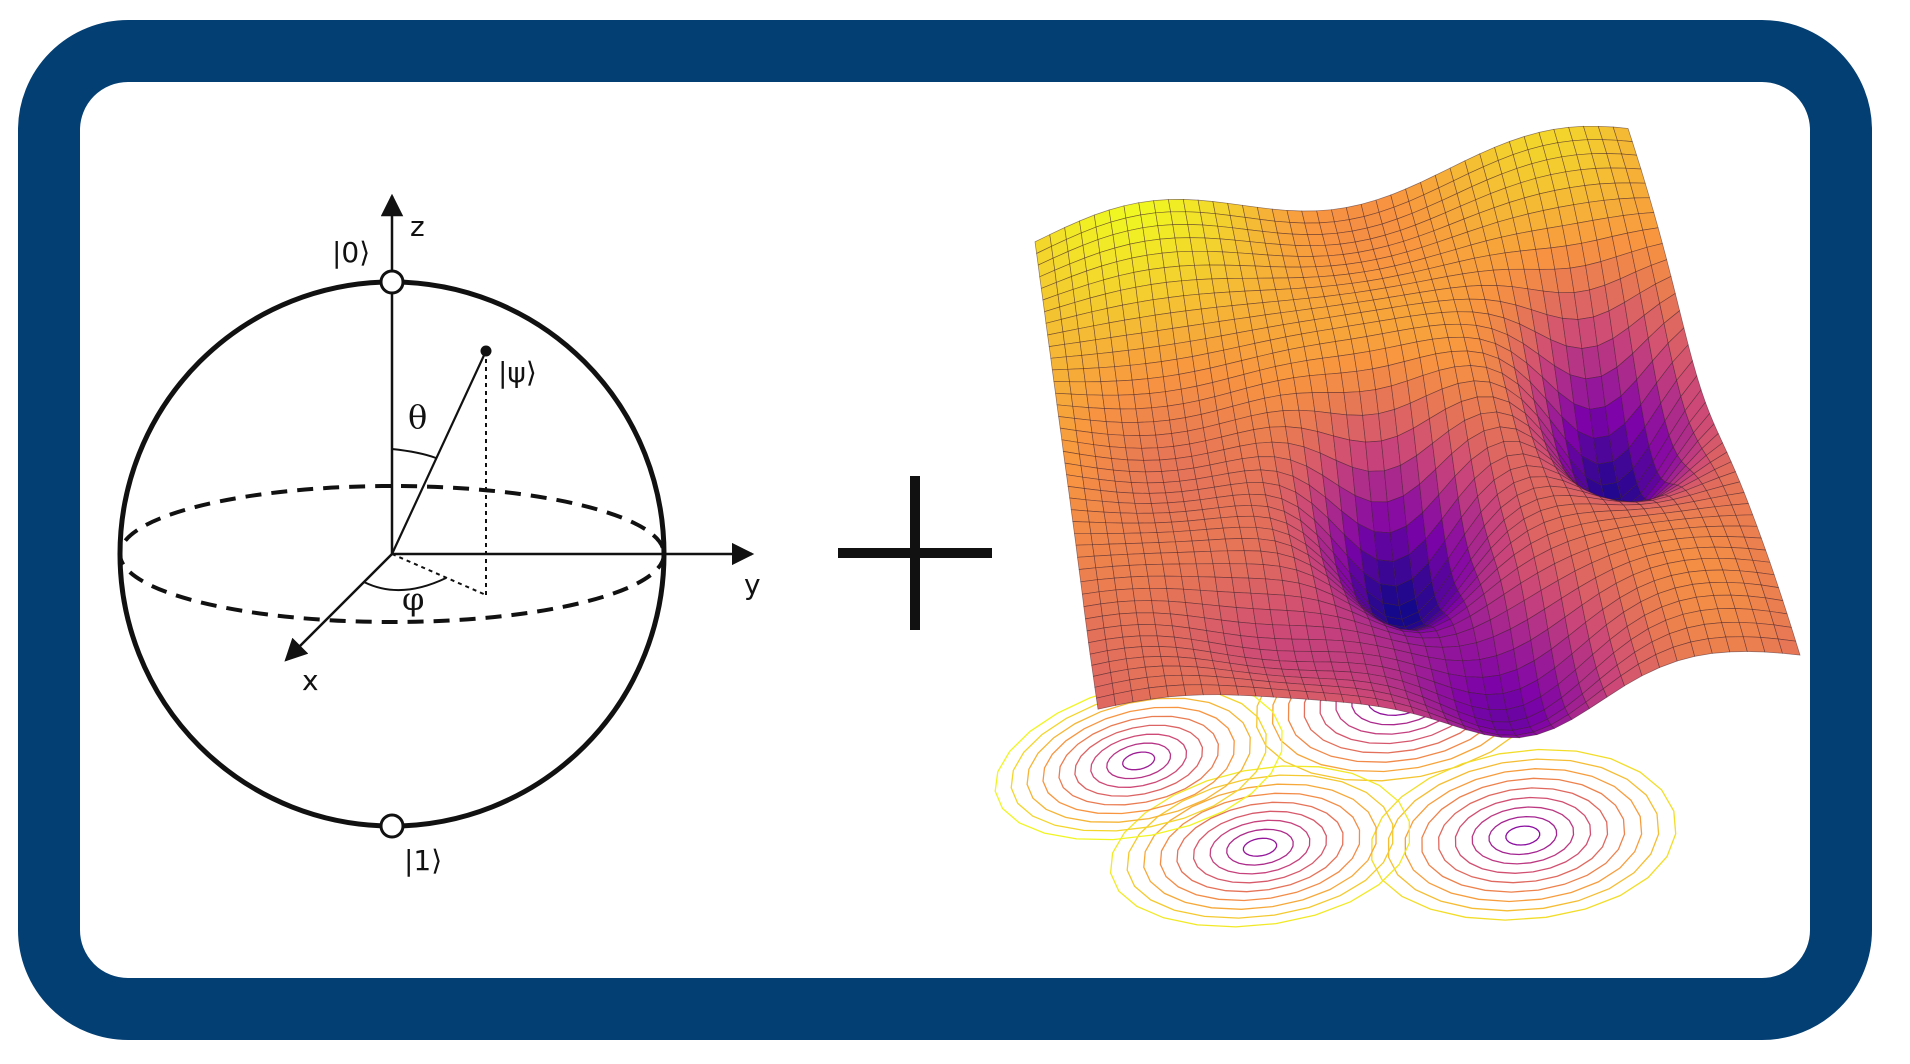 This screenshot has width=1910, height=1064. Describe the element at coordinates (414, 453) in the screenshot. I see `theta-arc` at that location.